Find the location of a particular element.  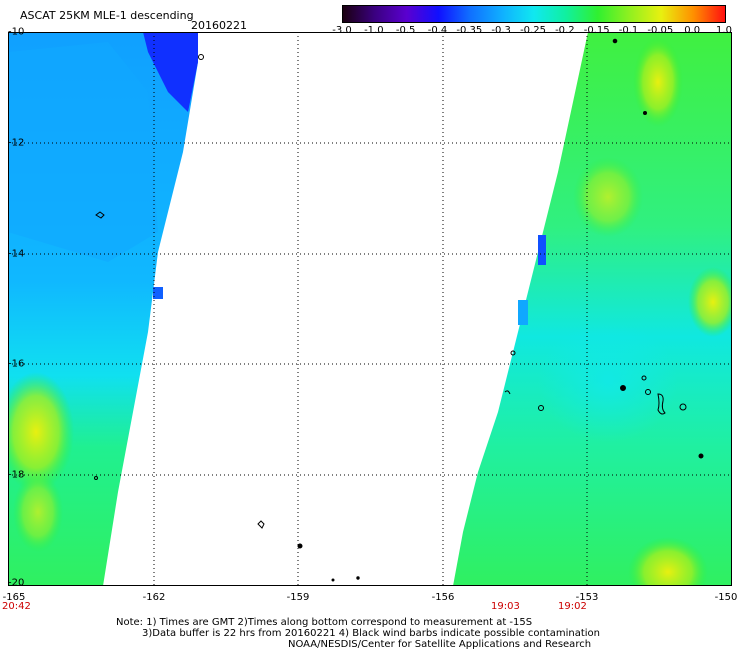

colorbar-label: -0.4 is located at coordinates (437, 30).